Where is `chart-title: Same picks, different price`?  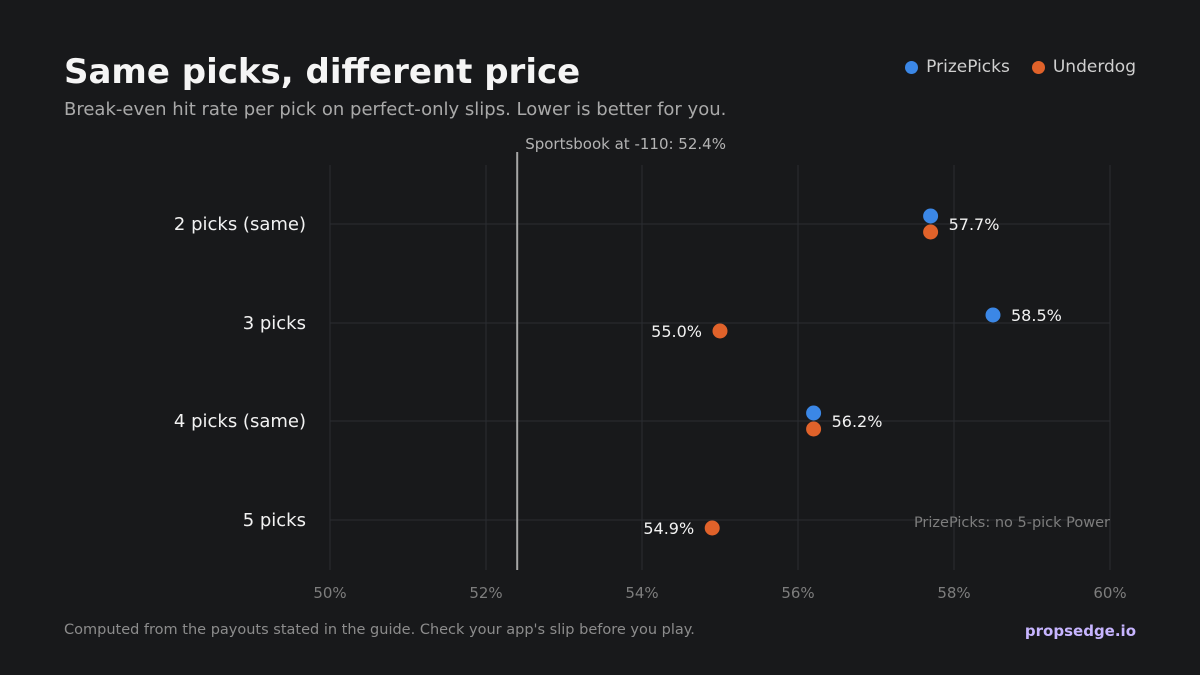 chart-title: Same picks, different price is located at coordinates (322, 72).